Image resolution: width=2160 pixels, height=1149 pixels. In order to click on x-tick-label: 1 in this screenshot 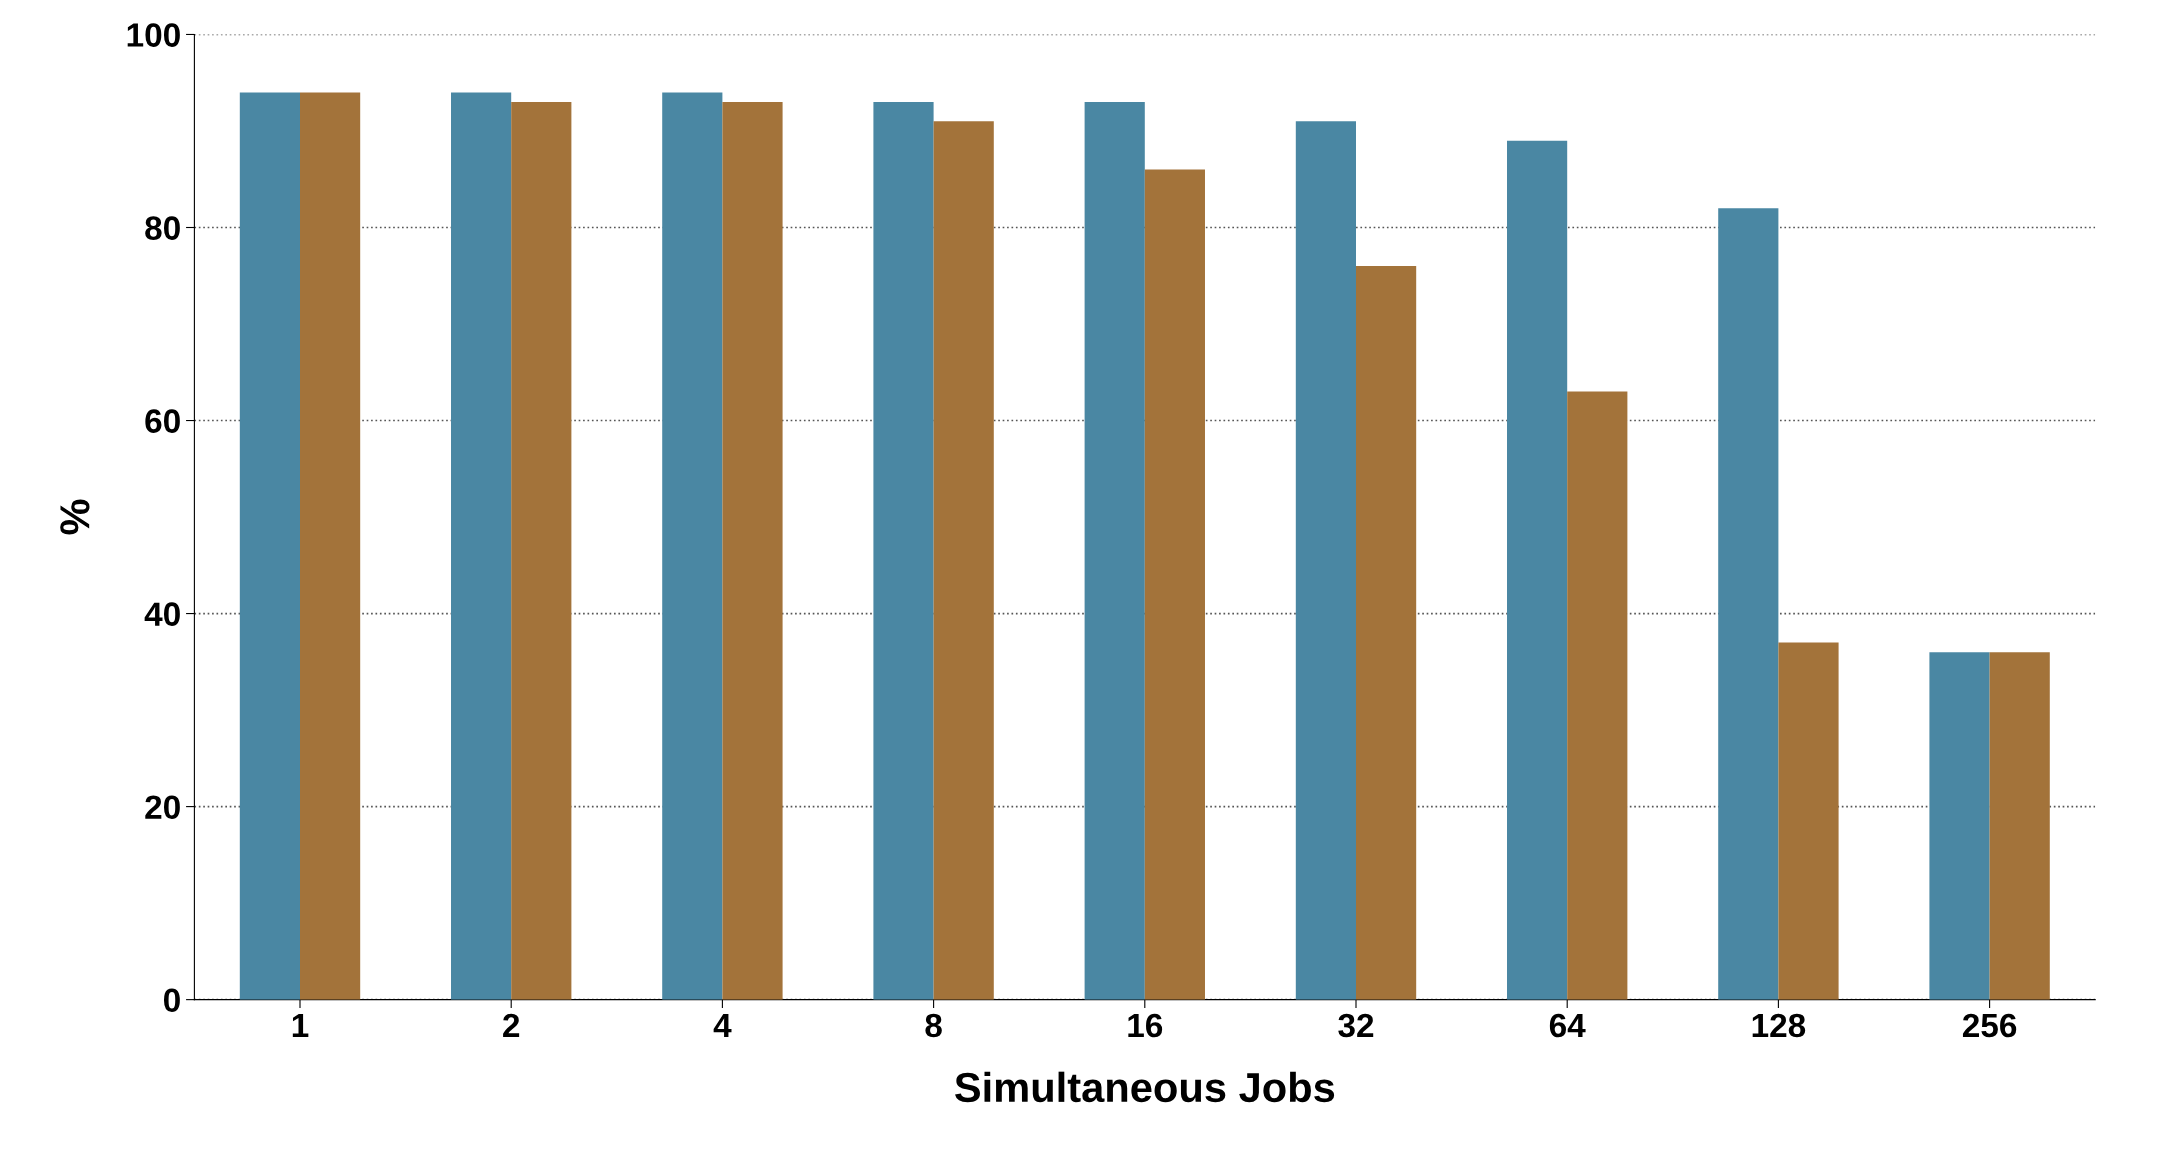, I will do `click(300, 1025)`.